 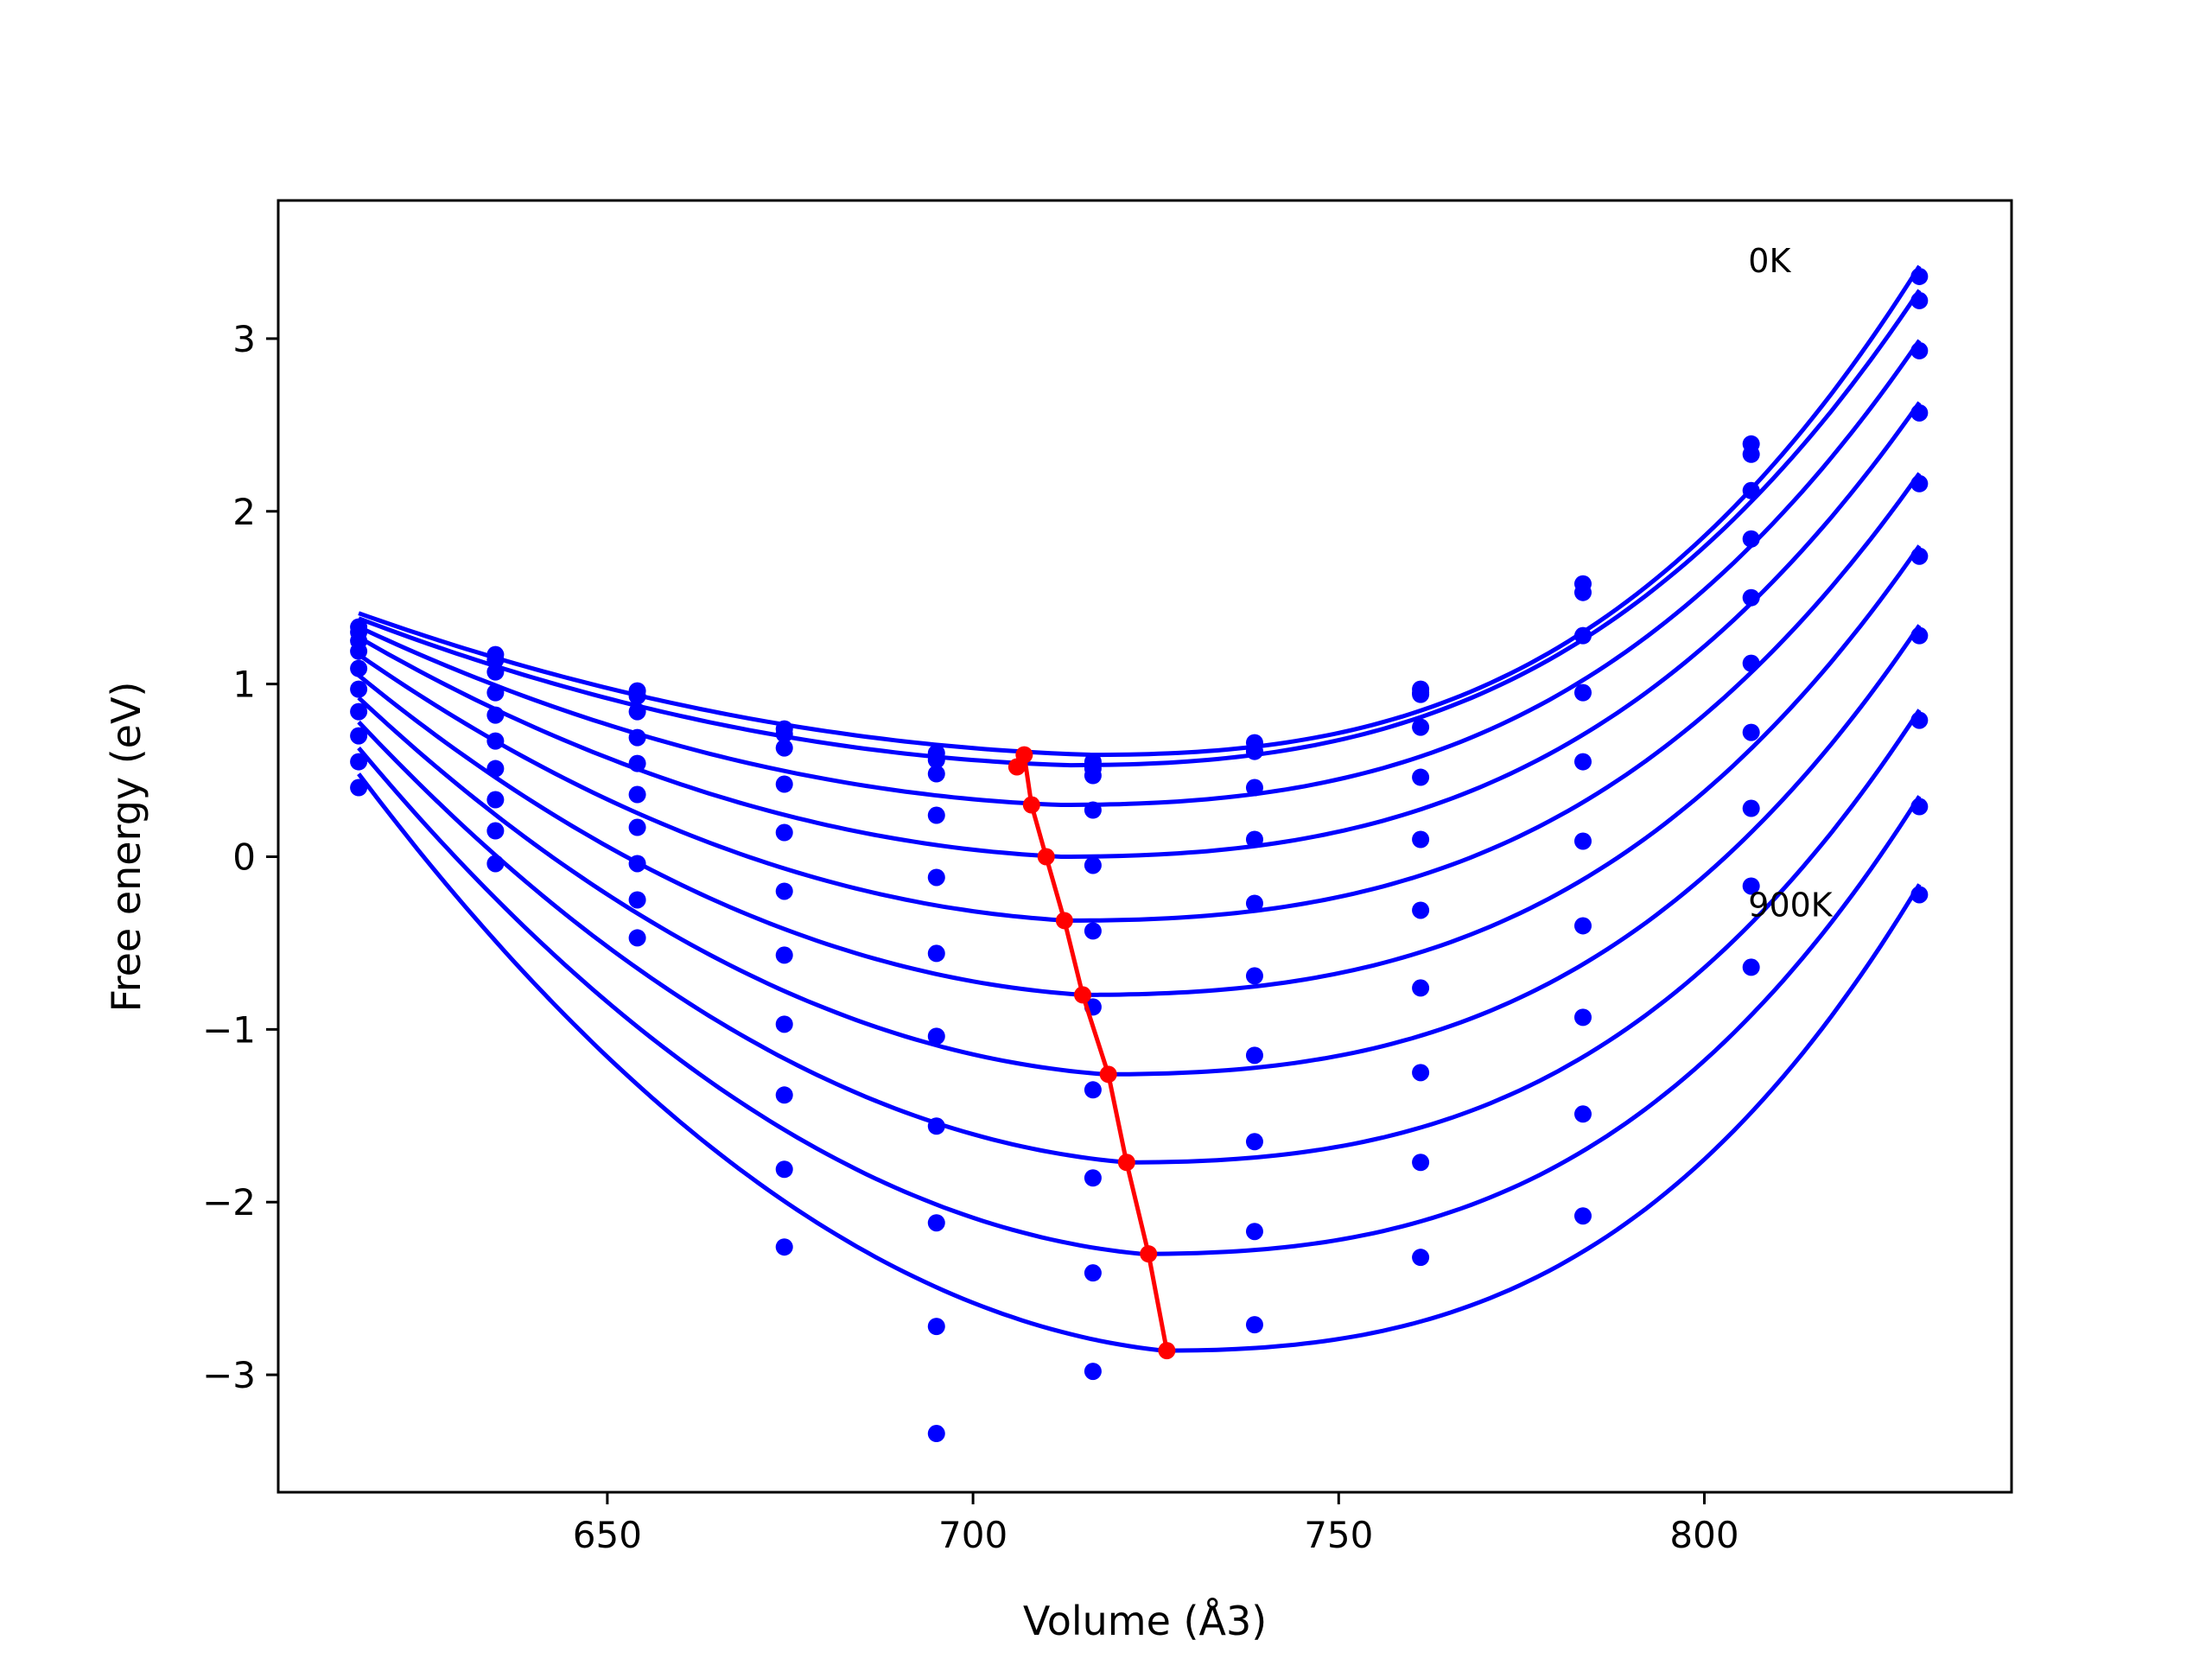 What do you see at coordinates (126, 847) in the screenshot?
I see `y-axis-label: Free energy (eV)` at bounding box center [126, 847].